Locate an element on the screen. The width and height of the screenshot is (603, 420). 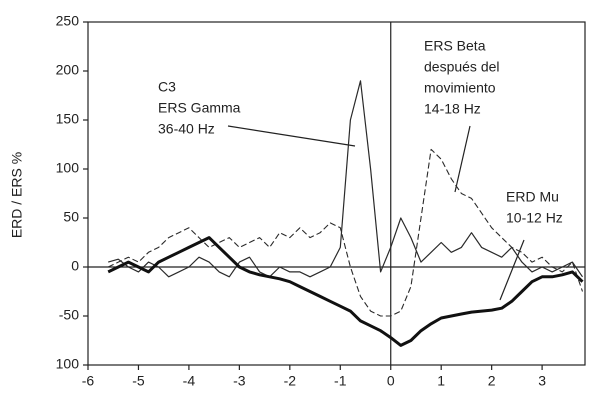
x-tick-label: -3 is located at coordinates (239, 381).